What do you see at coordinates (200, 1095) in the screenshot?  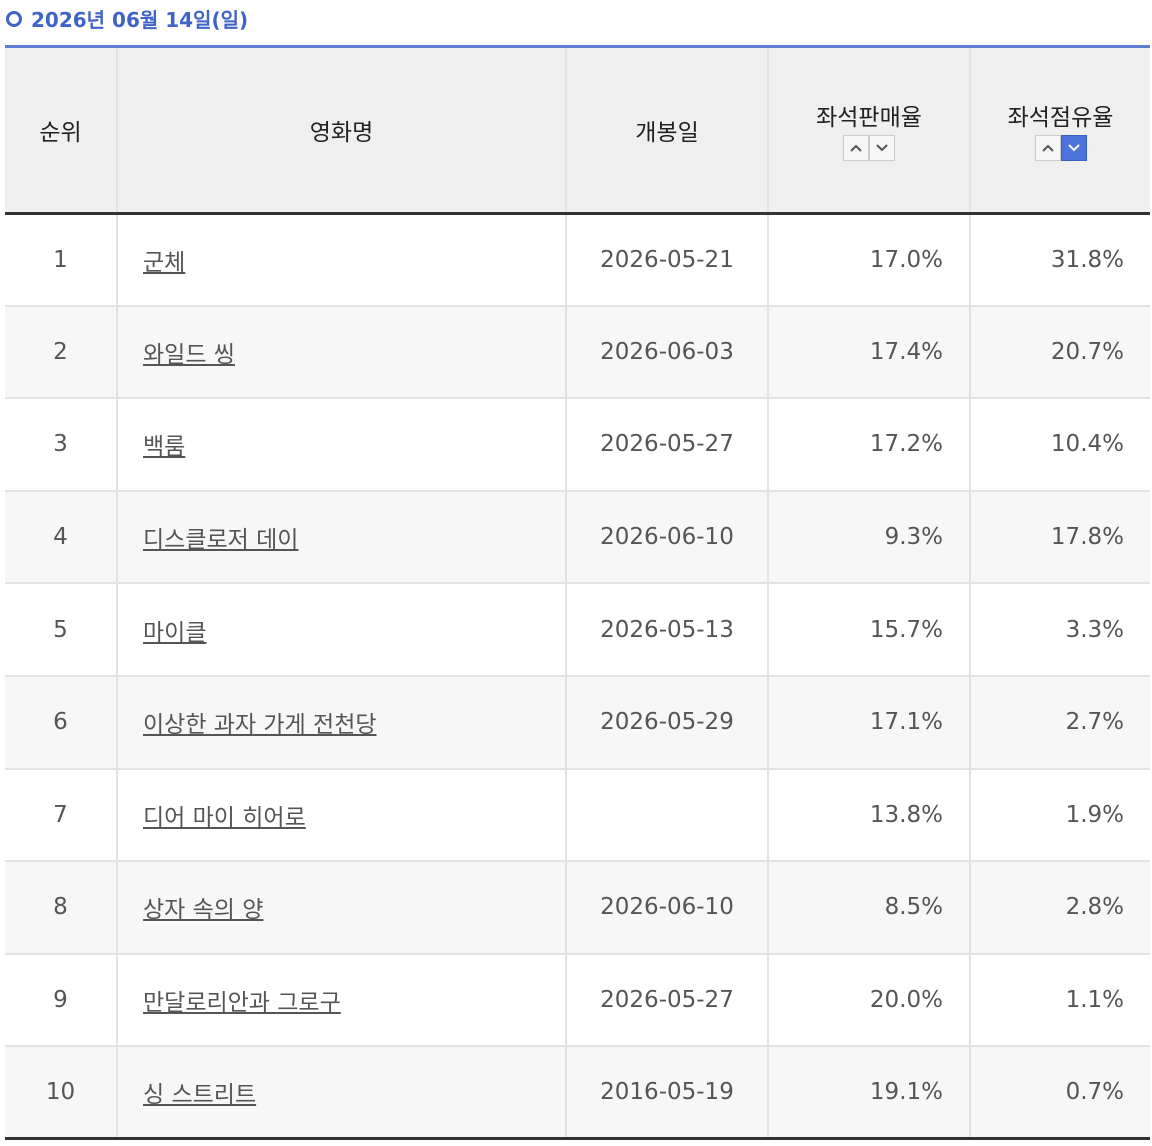 I see `movie-link: 싱 스트리트` at bounding box center [200, 1095].